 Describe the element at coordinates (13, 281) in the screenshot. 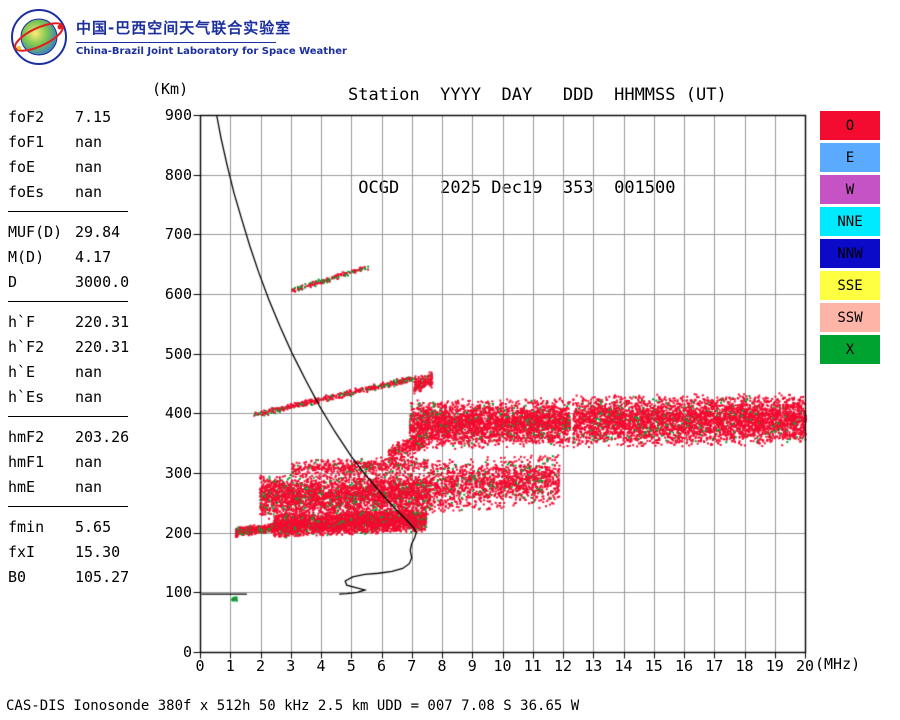

I see `param-label: D` at that location.